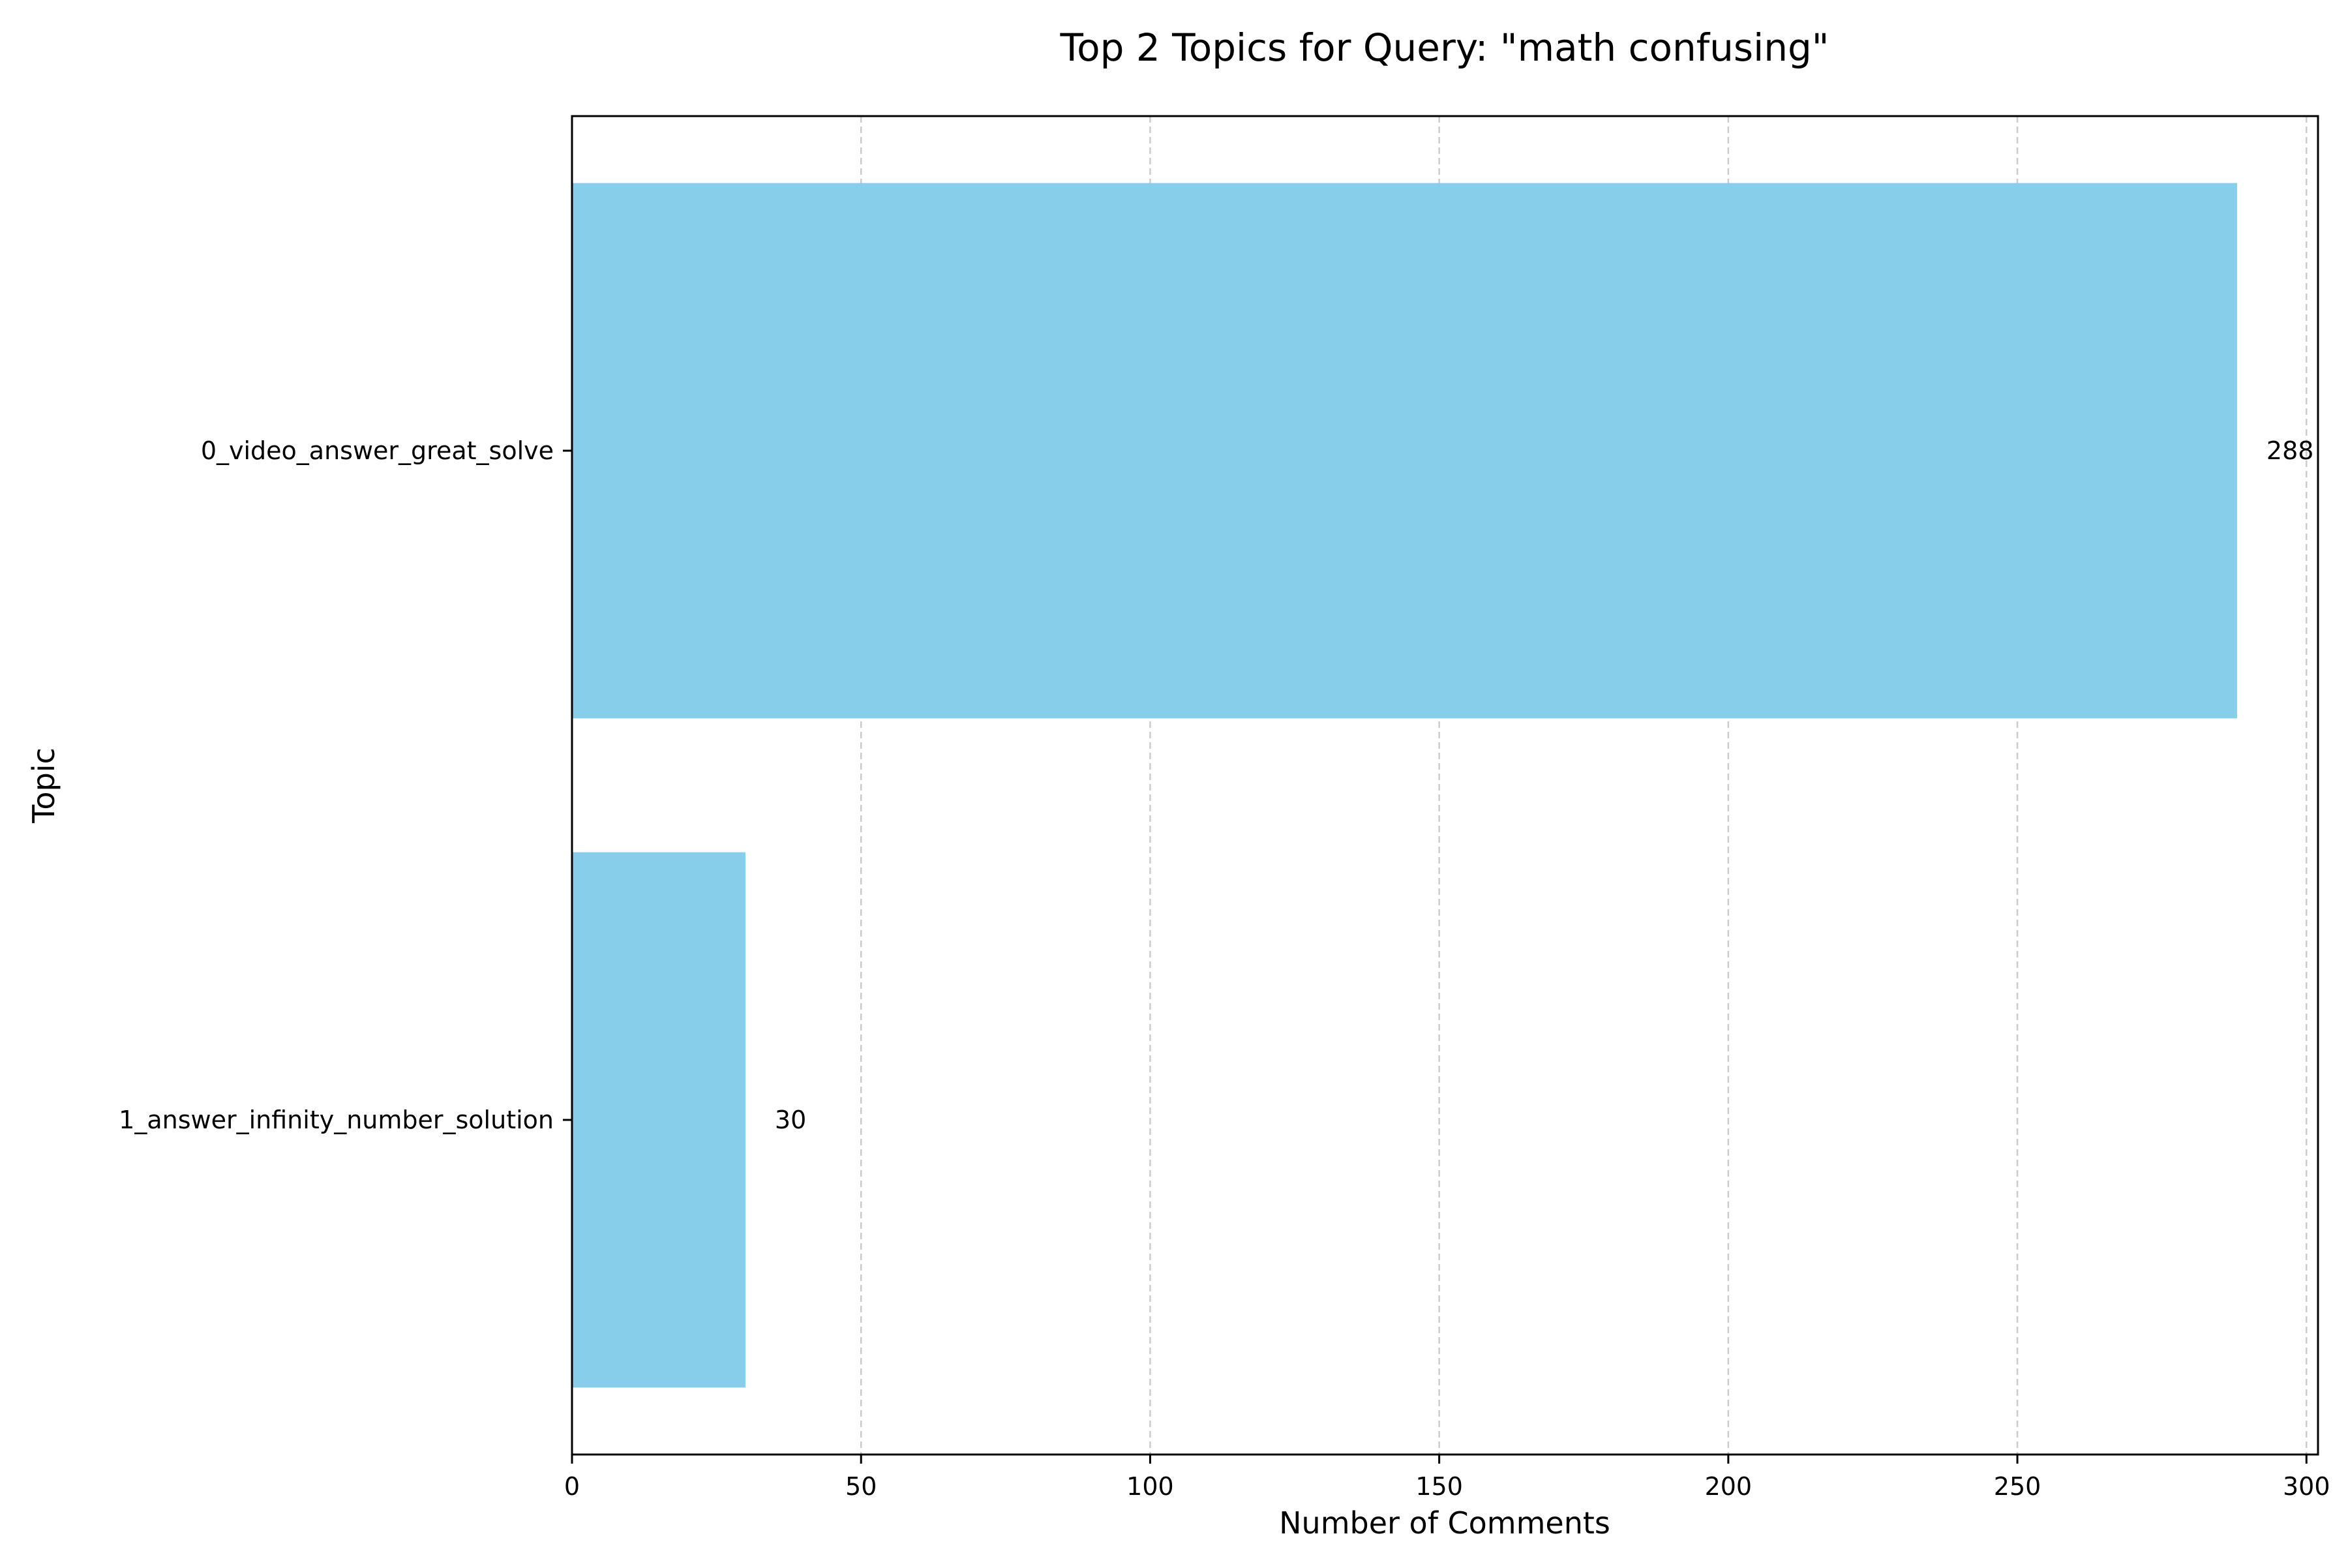 This screenshot has height=1568, width=2348. Describe the element at coordinates (861, 1486) in the screenshot. I see `x-tick-label: 50` at that location.